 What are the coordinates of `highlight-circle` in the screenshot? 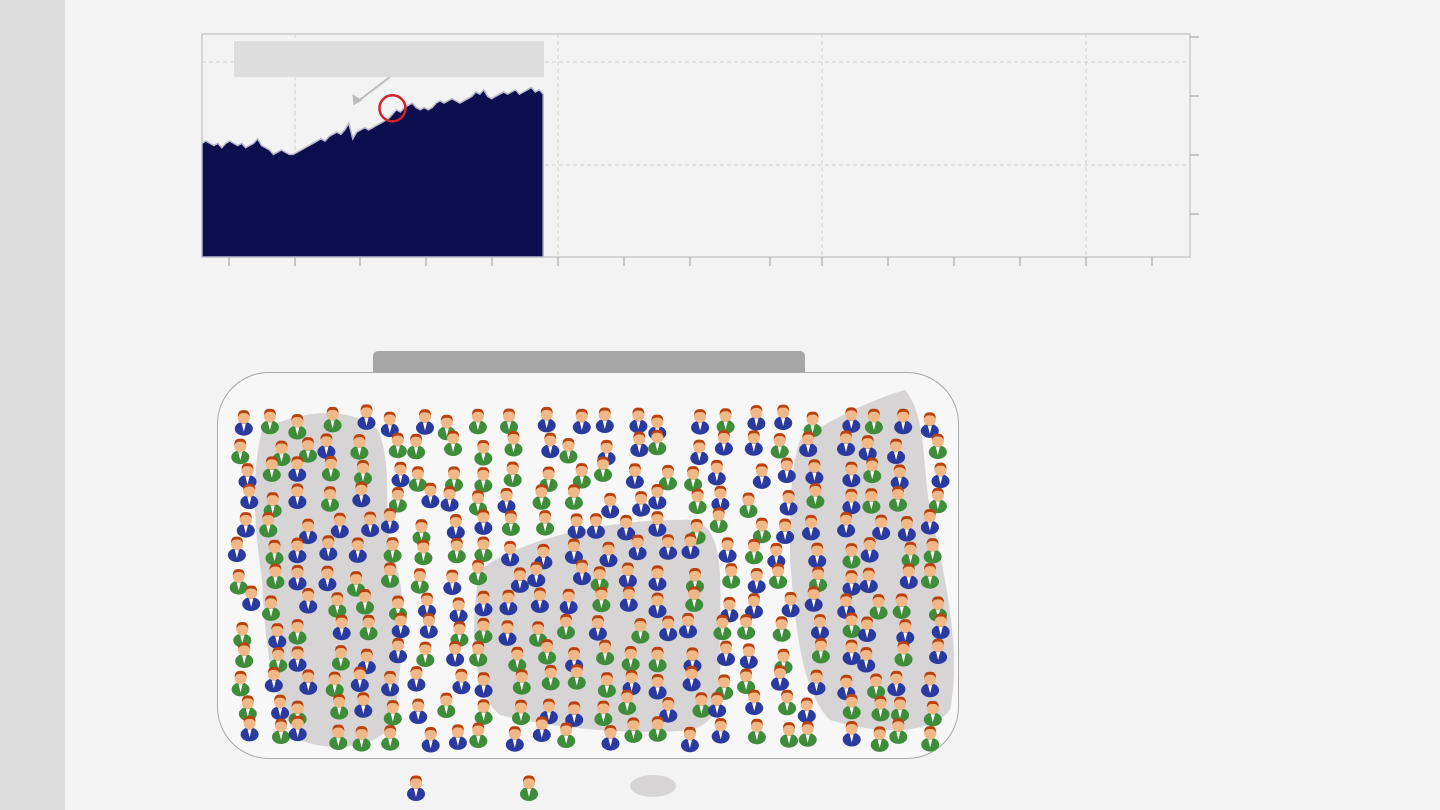 It's located at (392, 108).